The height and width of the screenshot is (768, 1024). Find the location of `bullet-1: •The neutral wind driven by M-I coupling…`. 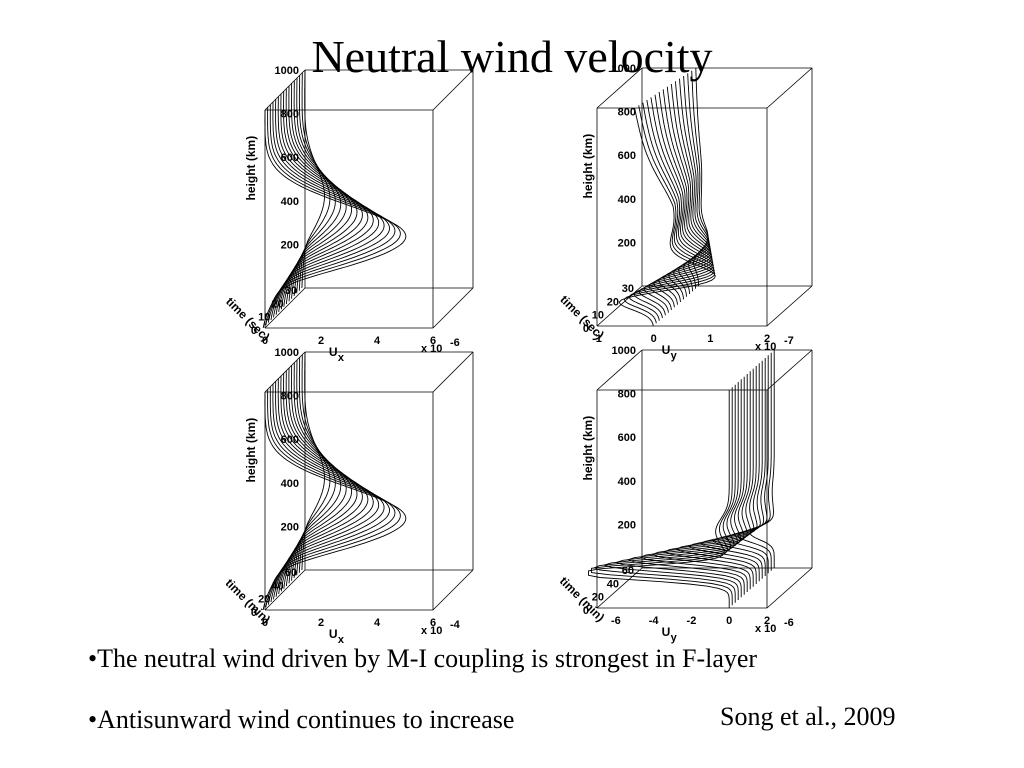

bullet-1: •The neutral wind driven by M-I coupling… is located at coordinates (423, 658).